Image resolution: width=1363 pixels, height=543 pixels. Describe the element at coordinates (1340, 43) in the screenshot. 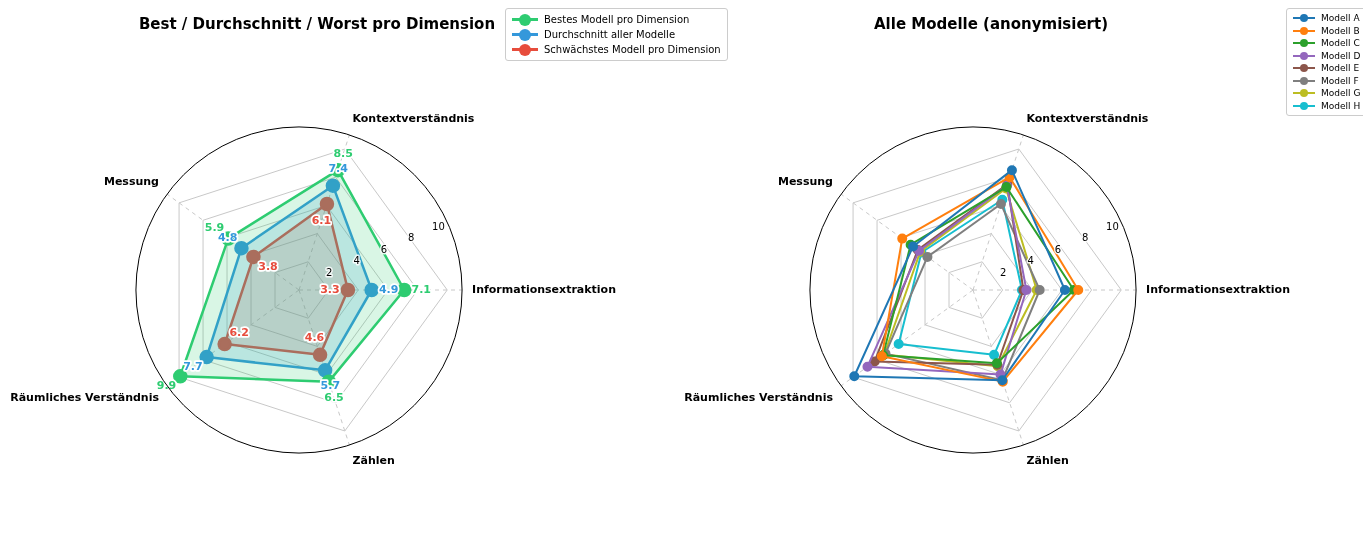

I see `legend-label: Modell C` at that location.